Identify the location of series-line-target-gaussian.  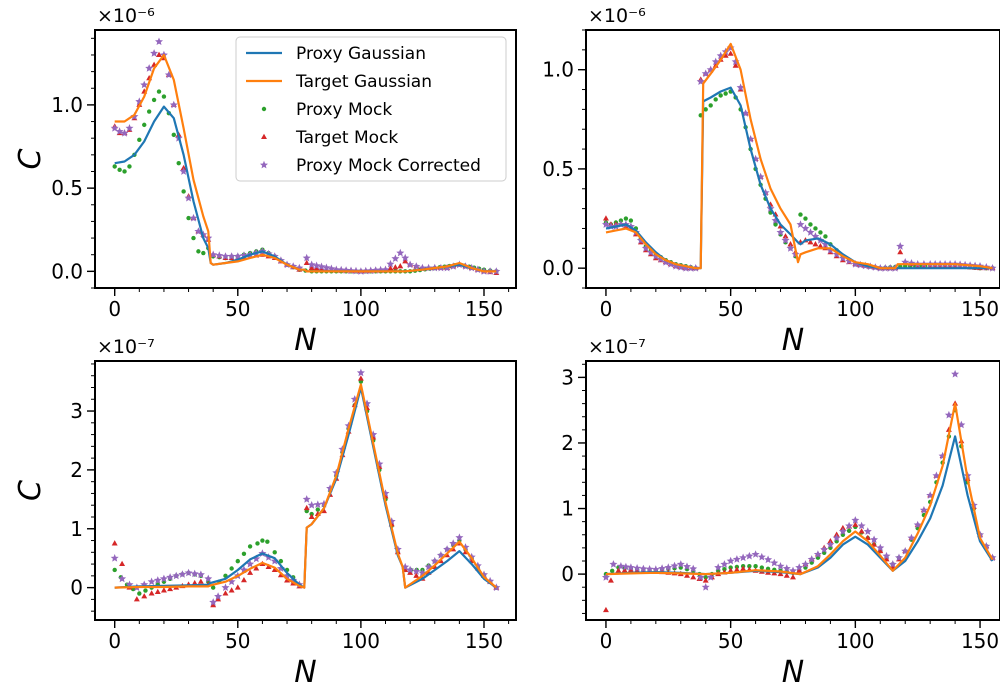
(306, 486).